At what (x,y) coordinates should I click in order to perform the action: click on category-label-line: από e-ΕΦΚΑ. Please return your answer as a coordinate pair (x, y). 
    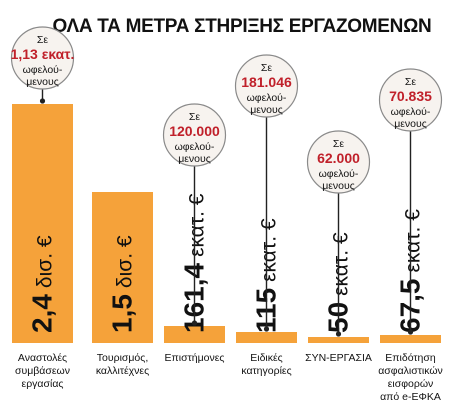
    Looking at the image, I should click on (410, 397).